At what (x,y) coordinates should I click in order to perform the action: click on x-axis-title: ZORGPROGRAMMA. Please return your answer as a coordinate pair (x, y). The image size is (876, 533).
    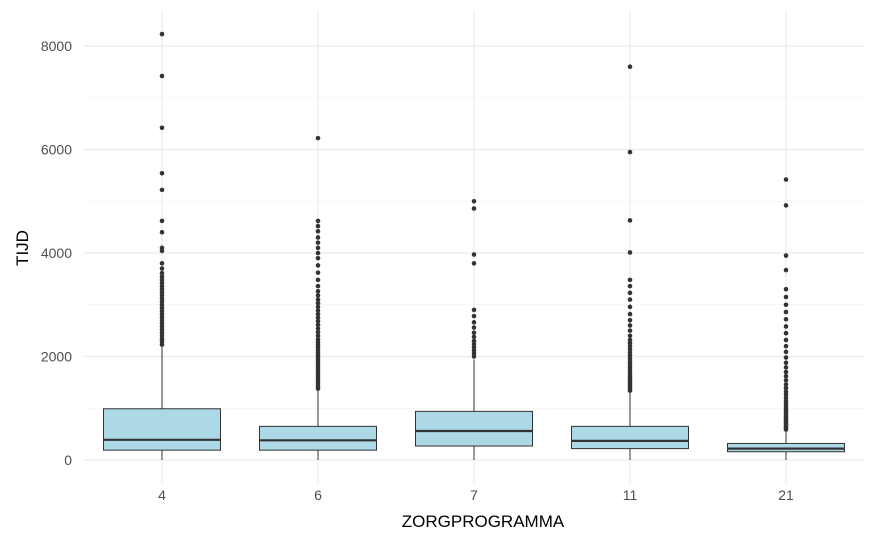
    Looking at the image, I should click on (483, 521).